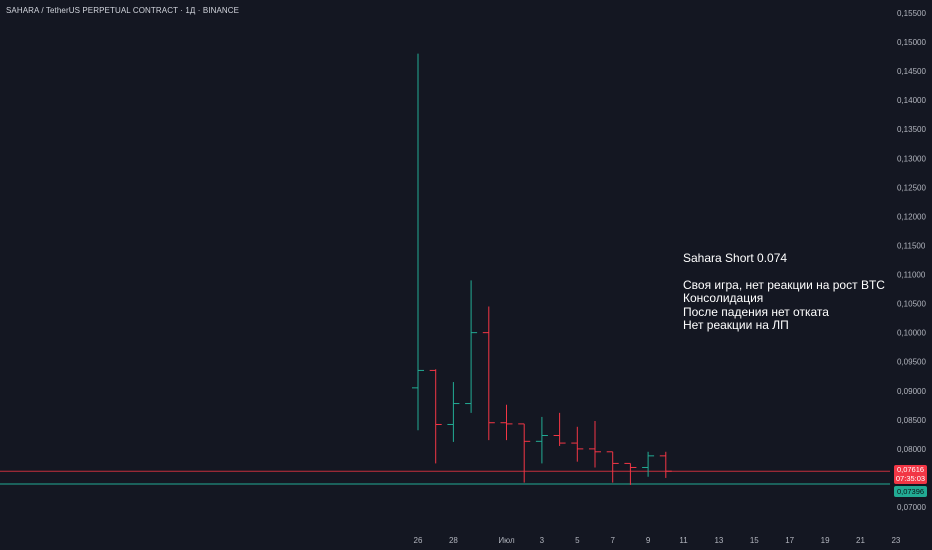  Describe the element at coordinates (911, 216) in the screenshot. I see `y-tick-label: 0,12000` at that location.